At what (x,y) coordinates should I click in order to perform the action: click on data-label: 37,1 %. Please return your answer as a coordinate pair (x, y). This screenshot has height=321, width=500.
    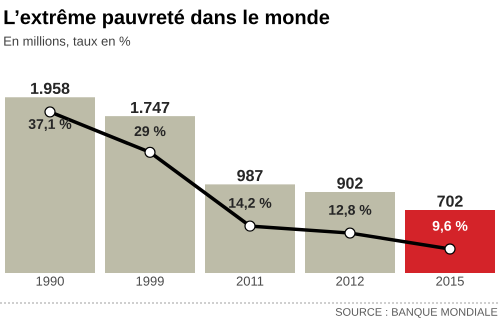
    Looking at the image, I should click on (50, 125).